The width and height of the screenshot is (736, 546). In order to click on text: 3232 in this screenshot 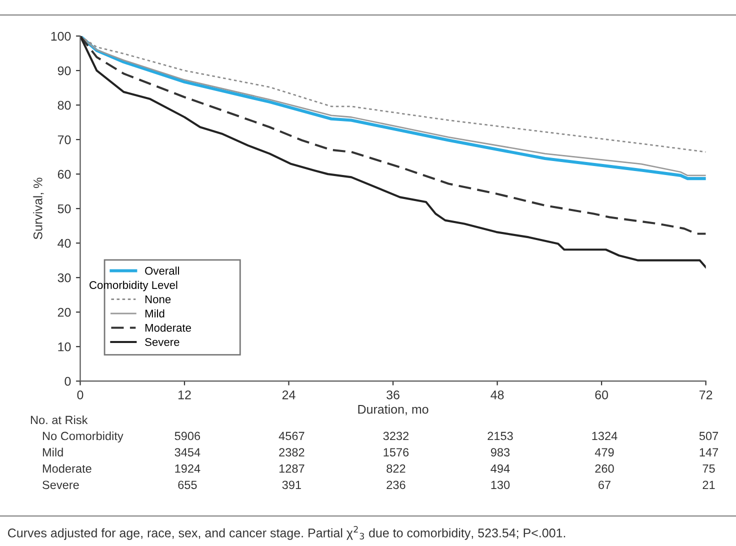, I will do `click(396, 436)`.